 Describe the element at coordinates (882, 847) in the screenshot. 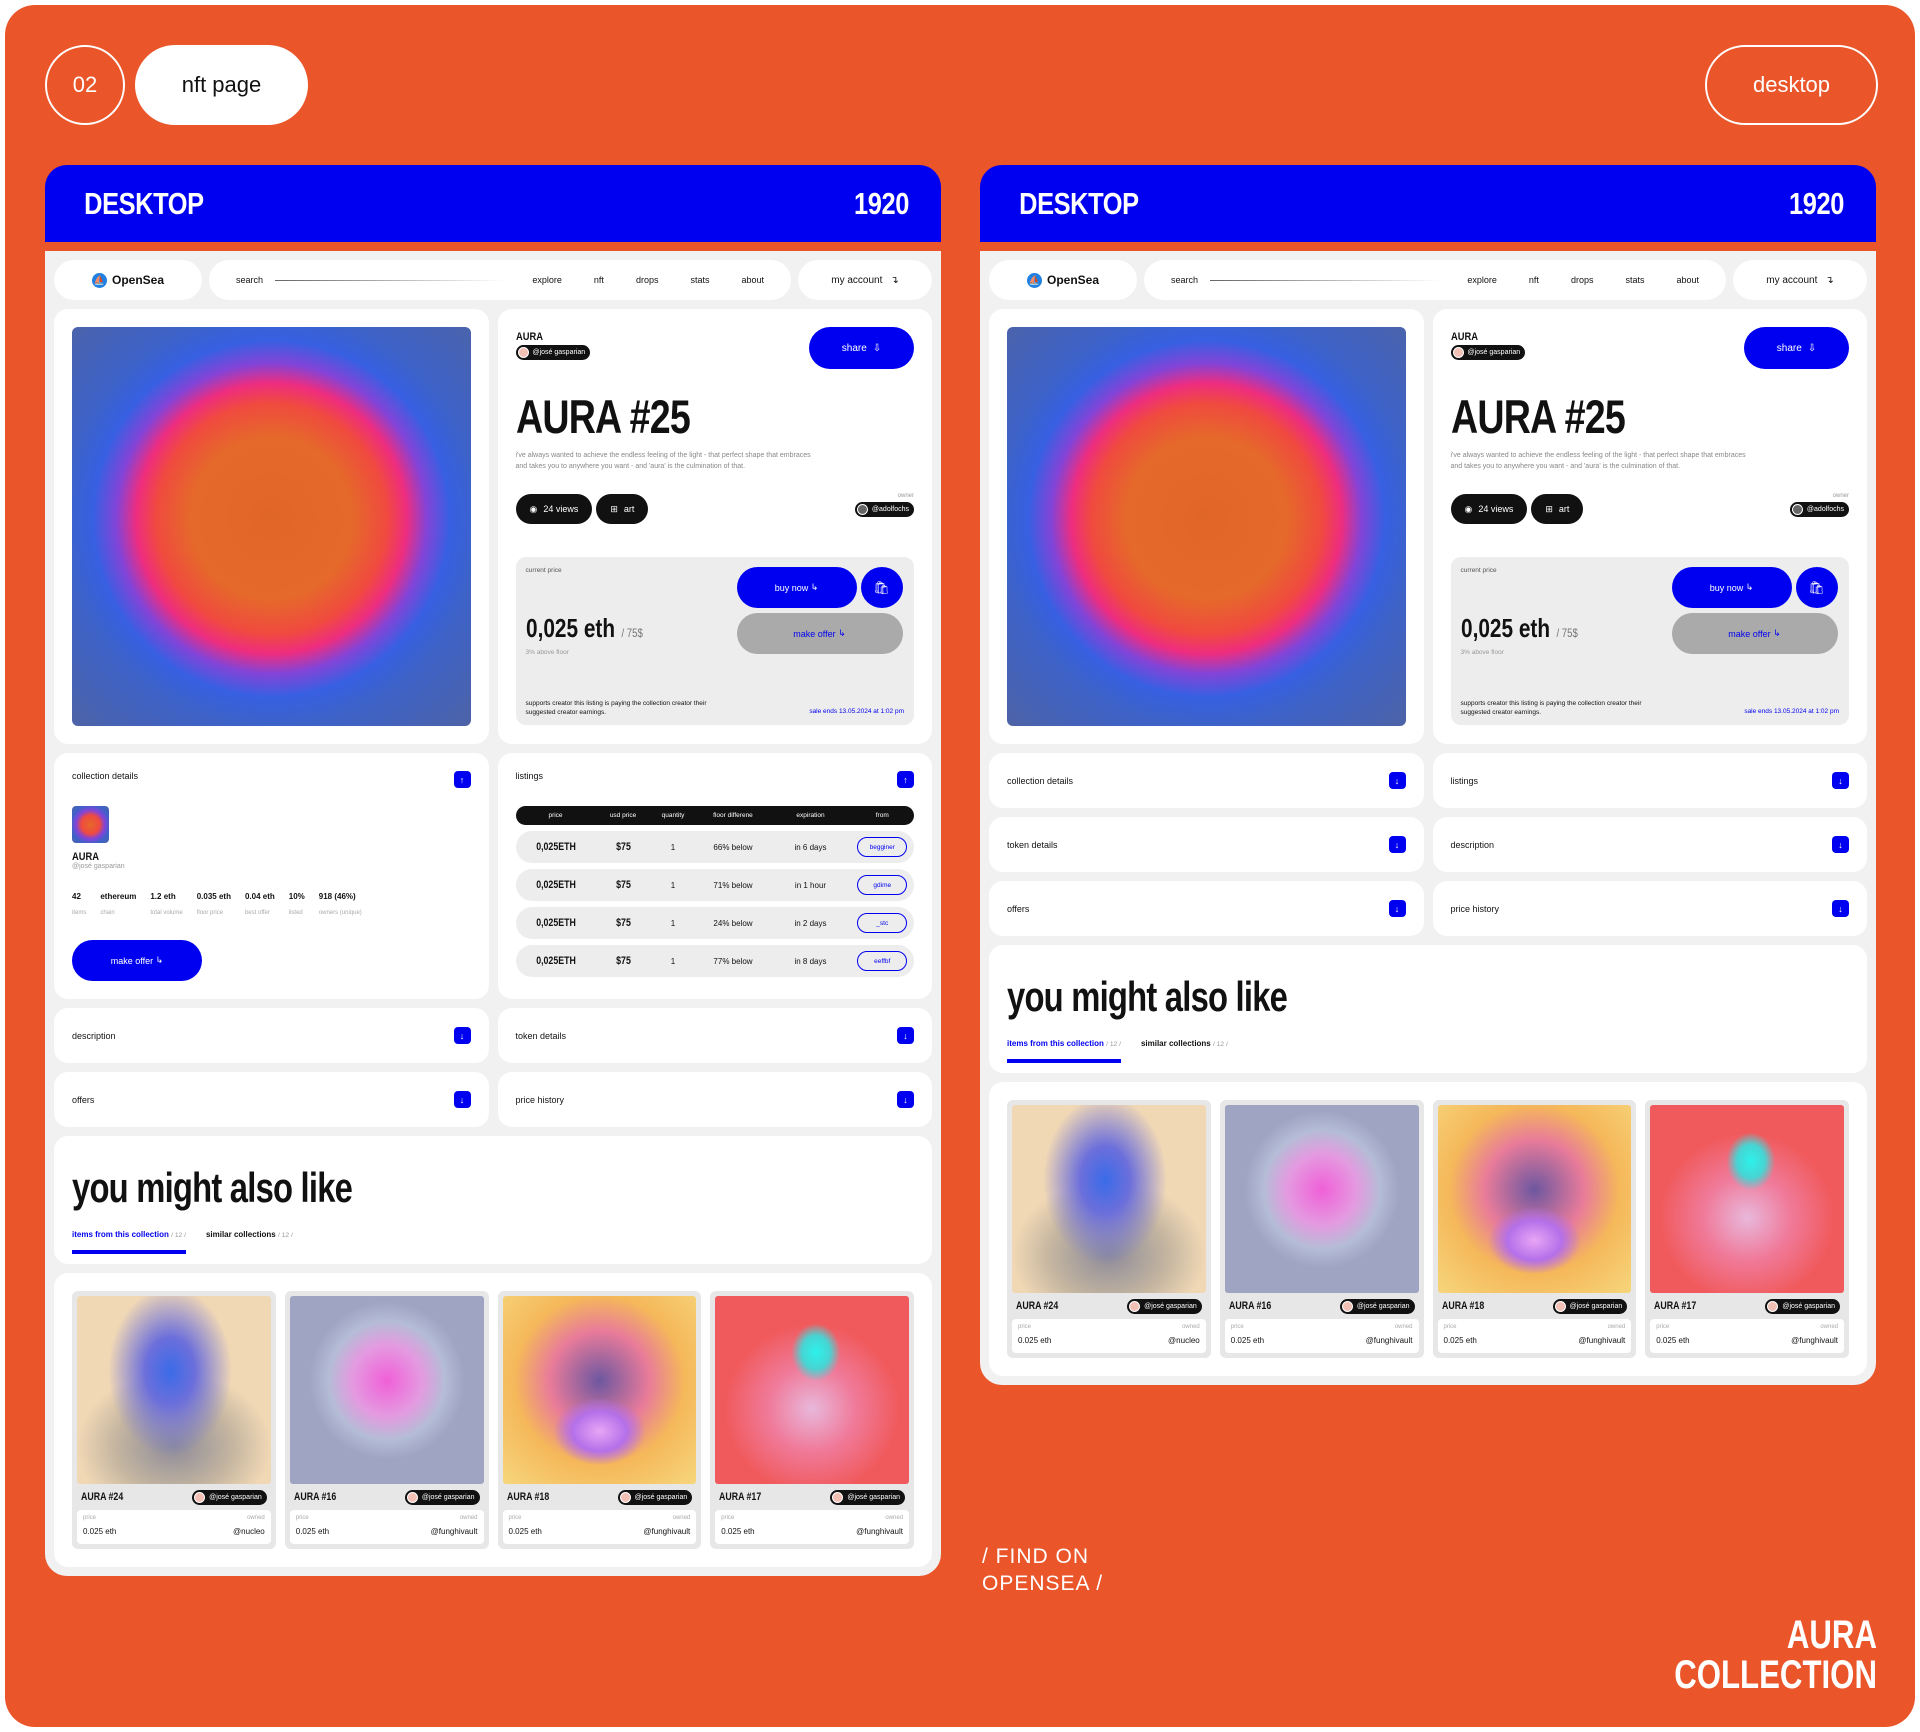

I see `from-user-button: begginer` at that location.